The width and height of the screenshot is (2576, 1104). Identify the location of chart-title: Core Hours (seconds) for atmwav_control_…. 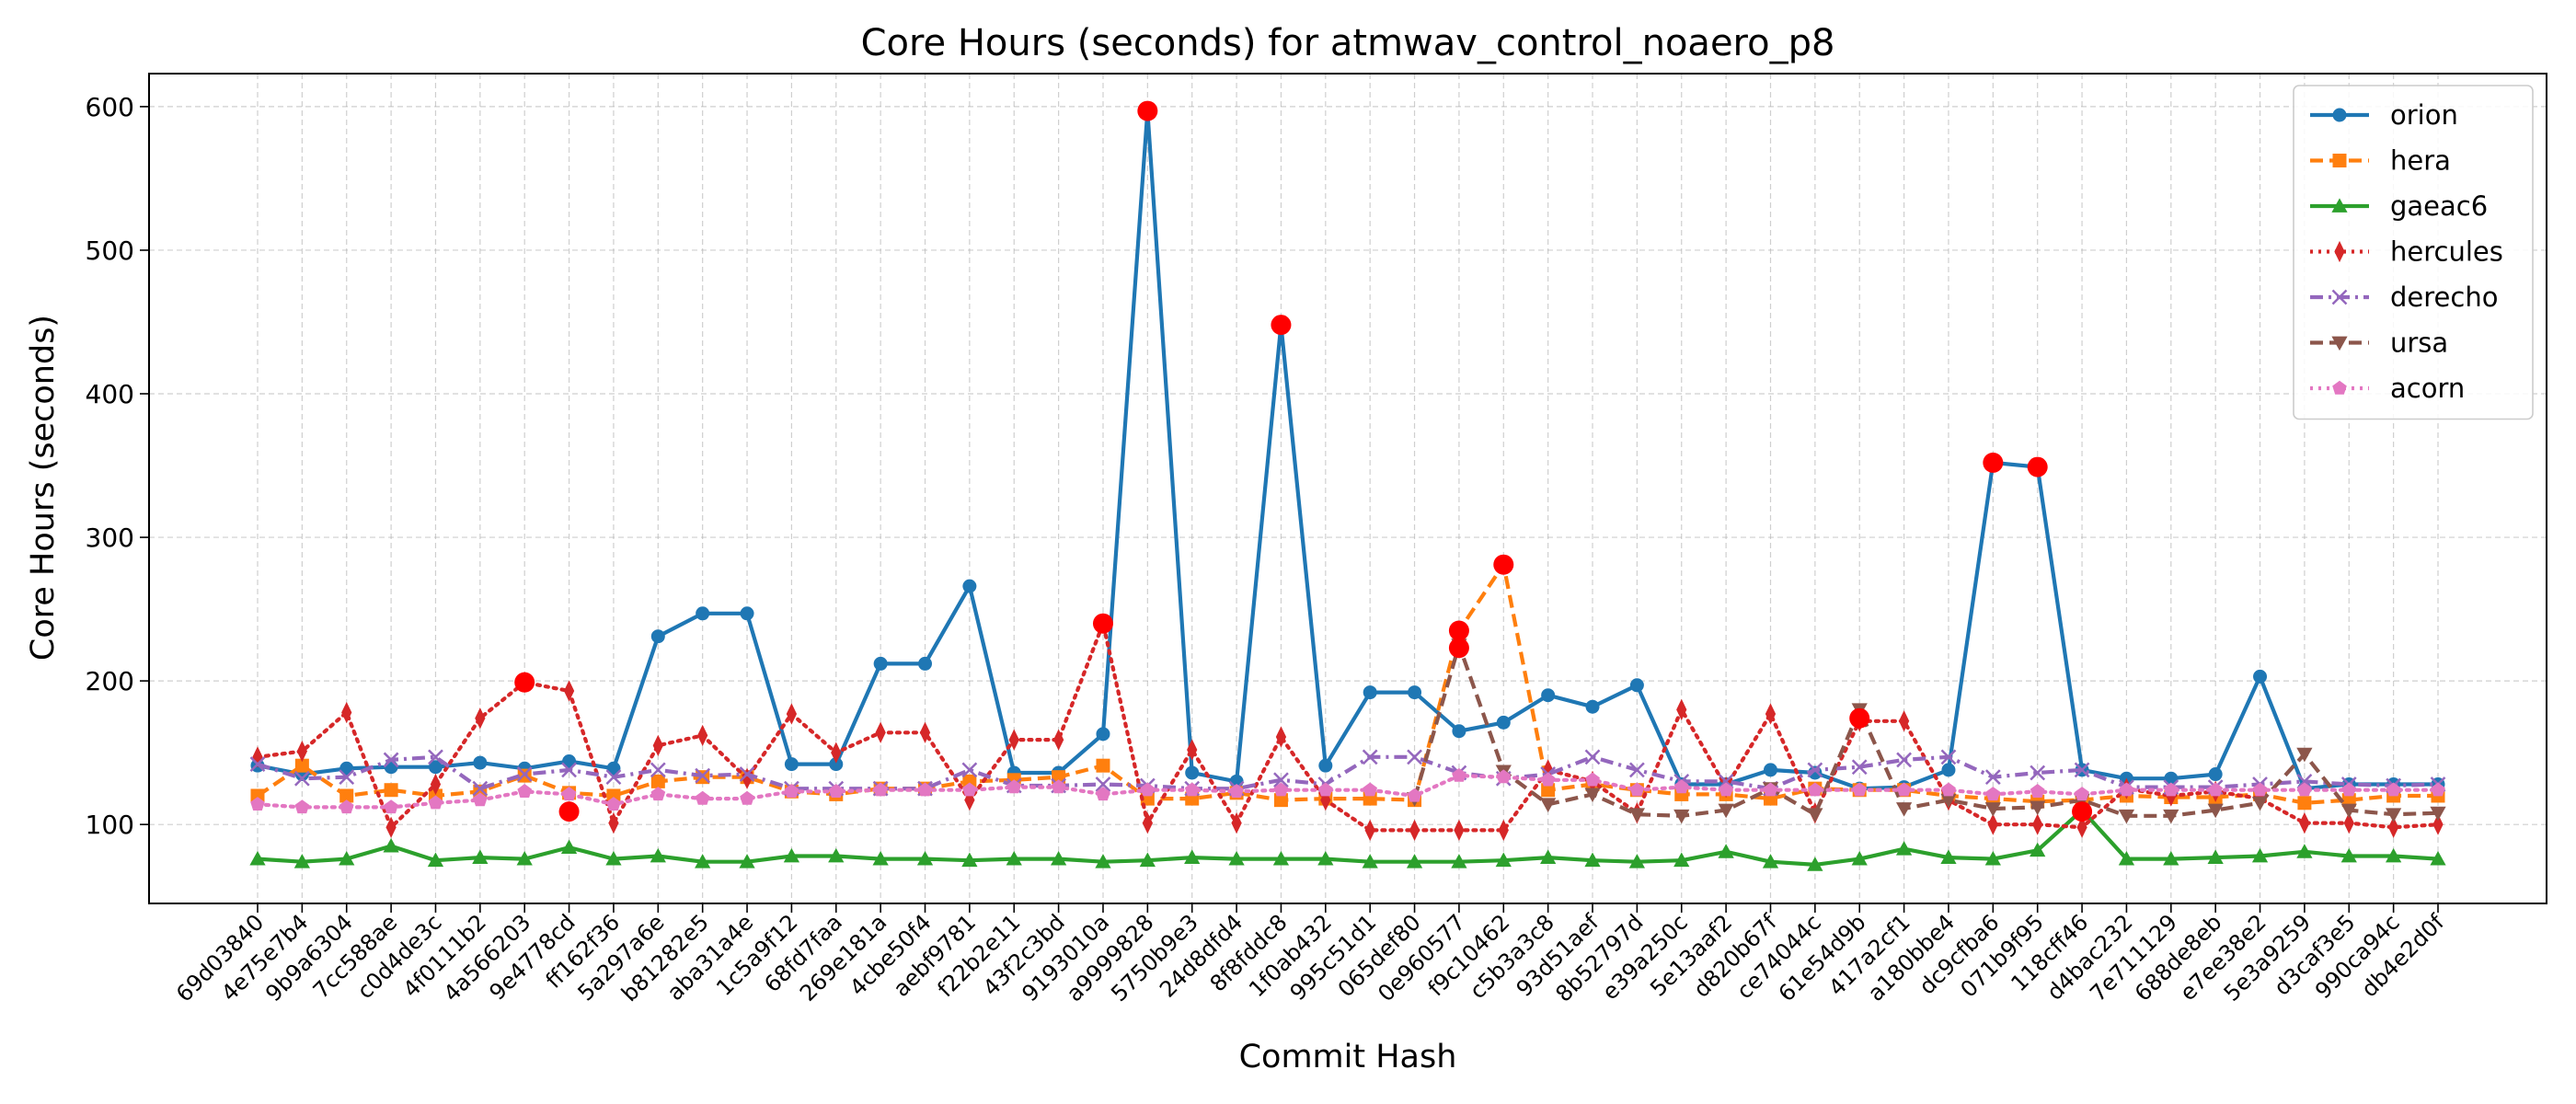
(1348, 43).